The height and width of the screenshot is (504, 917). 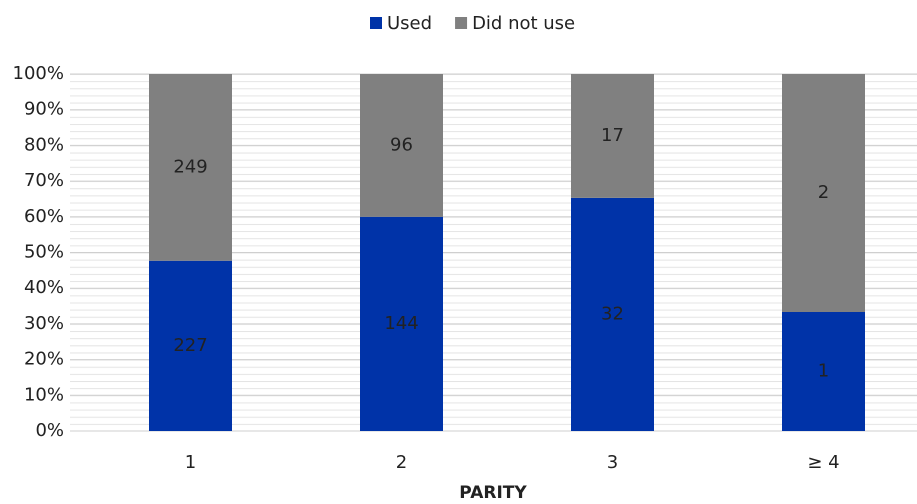 I want to click on y-tick-label: 40%, so click(x=44, y=287).